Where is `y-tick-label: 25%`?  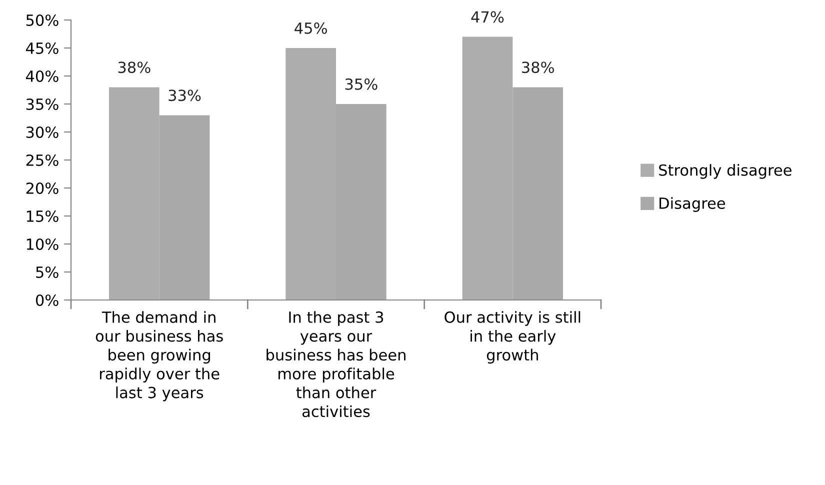 y-tick-label: 25% is located at coordinates (42, 160).